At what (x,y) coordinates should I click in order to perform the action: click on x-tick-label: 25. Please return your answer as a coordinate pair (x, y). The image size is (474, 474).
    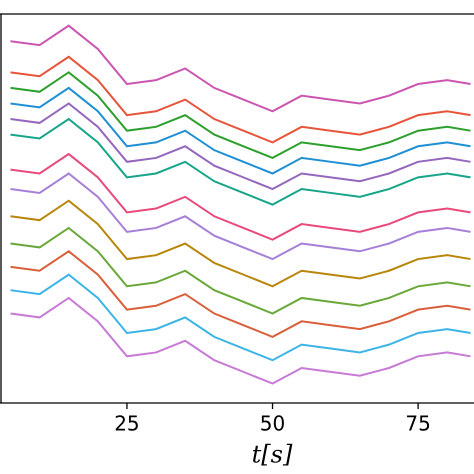
    Looking at the image, I should click on (126, 424).